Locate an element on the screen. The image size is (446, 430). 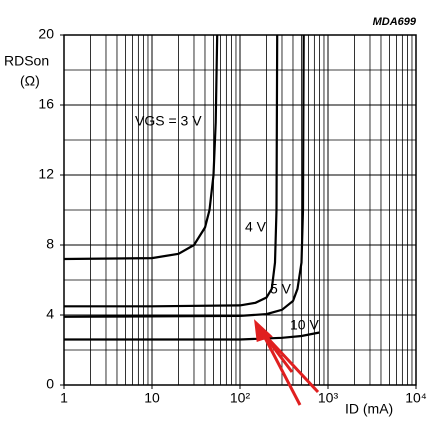
y-tick-label: 4 is located at coordinates (50, 314).